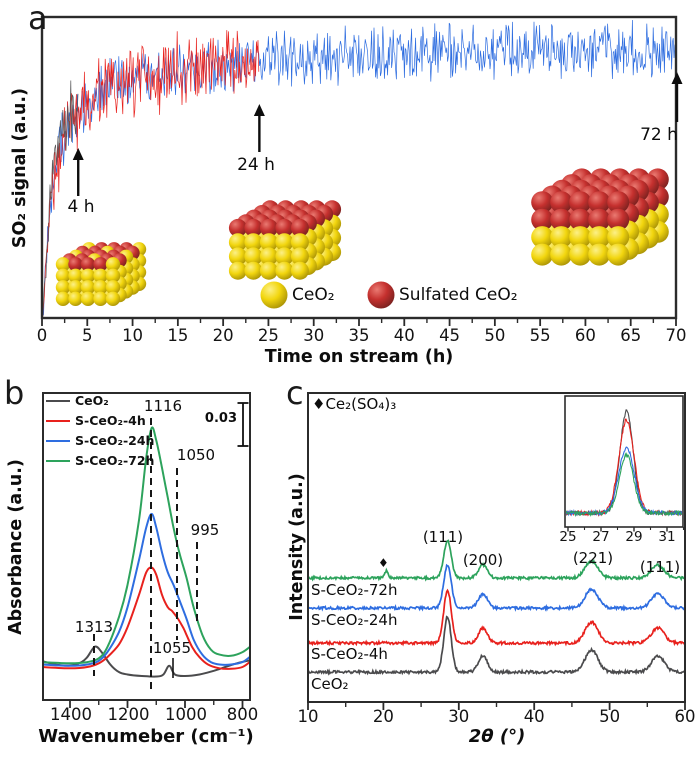  Describe the element at coordinates (268, 335) in the screenshot. I see `panel-a-tick-25: 25` at that location.